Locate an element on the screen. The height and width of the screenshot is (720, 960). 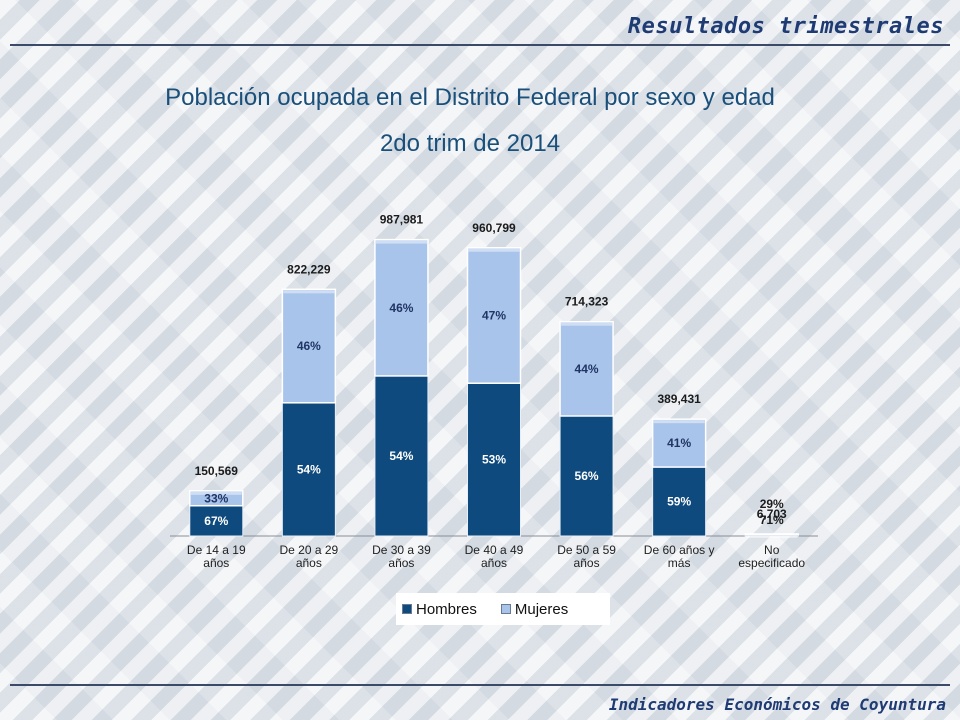
footer-title: Indicadores Económicos de Coyuntura is located at coordinates (777, 704).